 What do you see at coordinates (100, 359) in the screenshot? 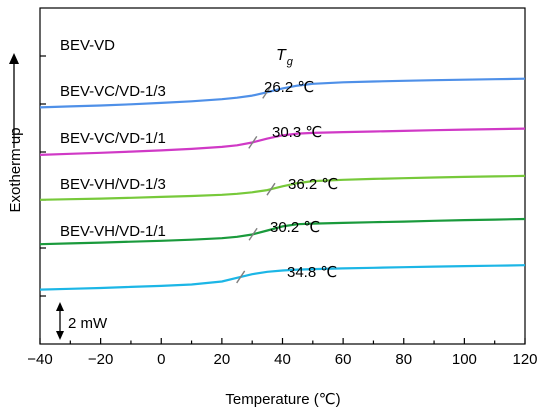
I see `x-tick-label: −20` at bounding box center [100, 359].